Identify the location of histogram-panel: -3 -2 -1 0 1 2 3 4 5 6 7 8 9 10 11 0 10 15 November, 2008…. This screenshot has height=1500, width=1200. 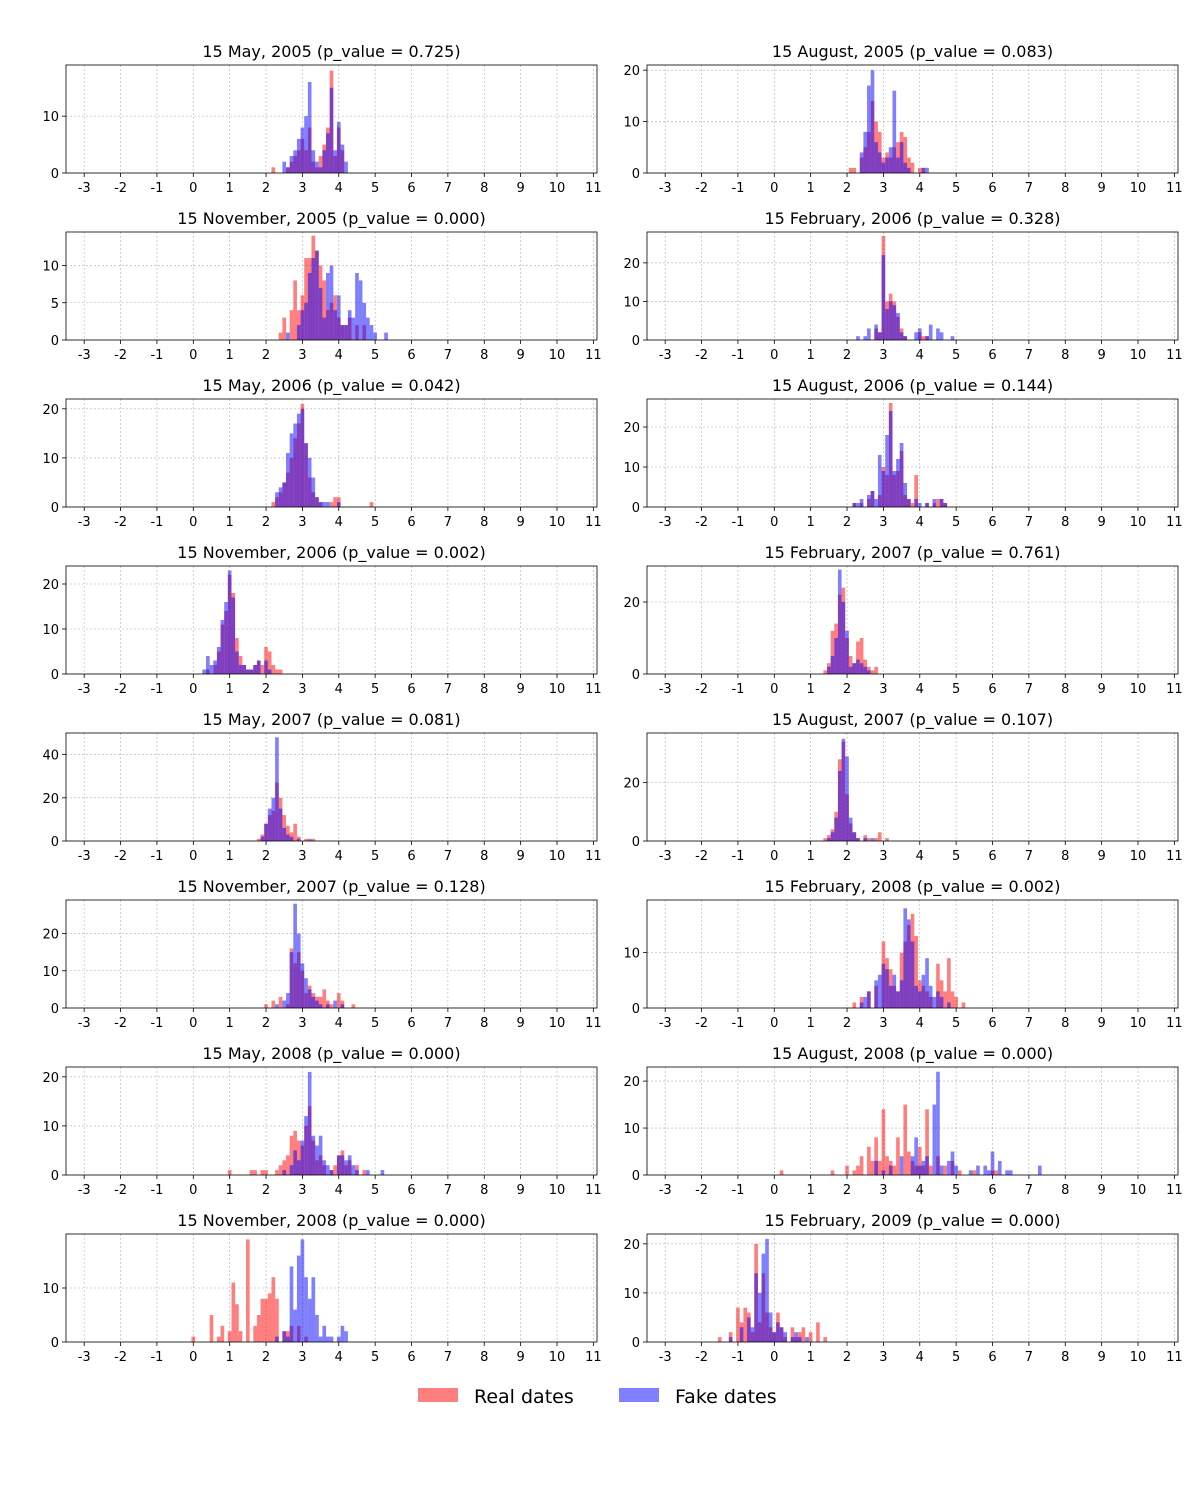
(321, 1288).